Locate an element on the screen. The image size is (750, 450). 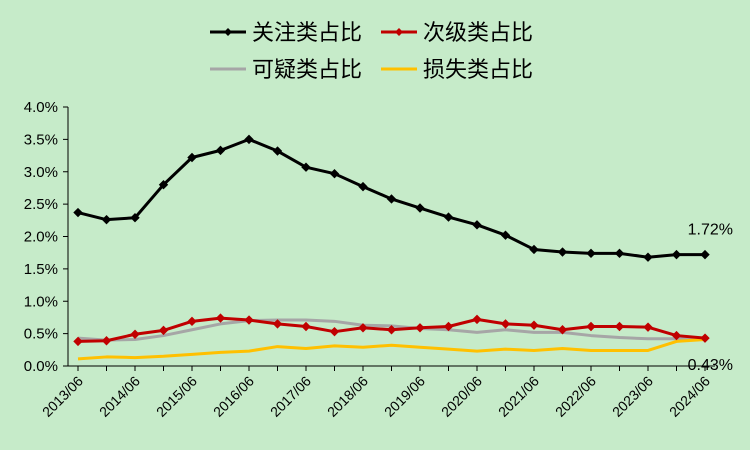
legend-label-3: 损失类占比 is located at coordinates (478, 70).